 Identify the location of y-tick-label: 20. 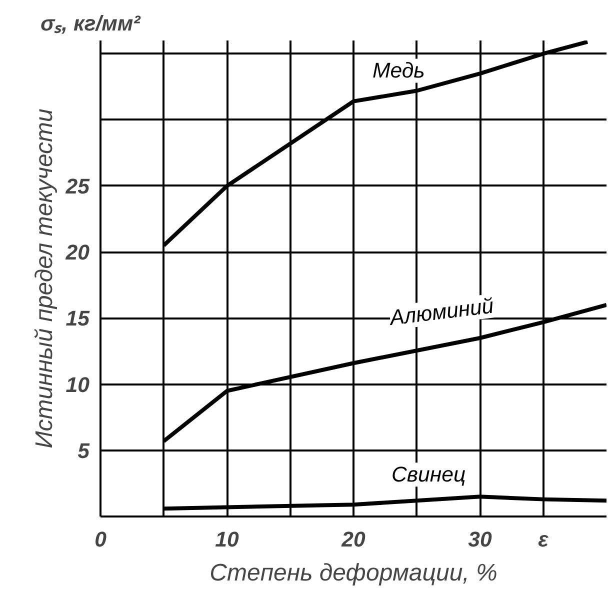
(77, 252).